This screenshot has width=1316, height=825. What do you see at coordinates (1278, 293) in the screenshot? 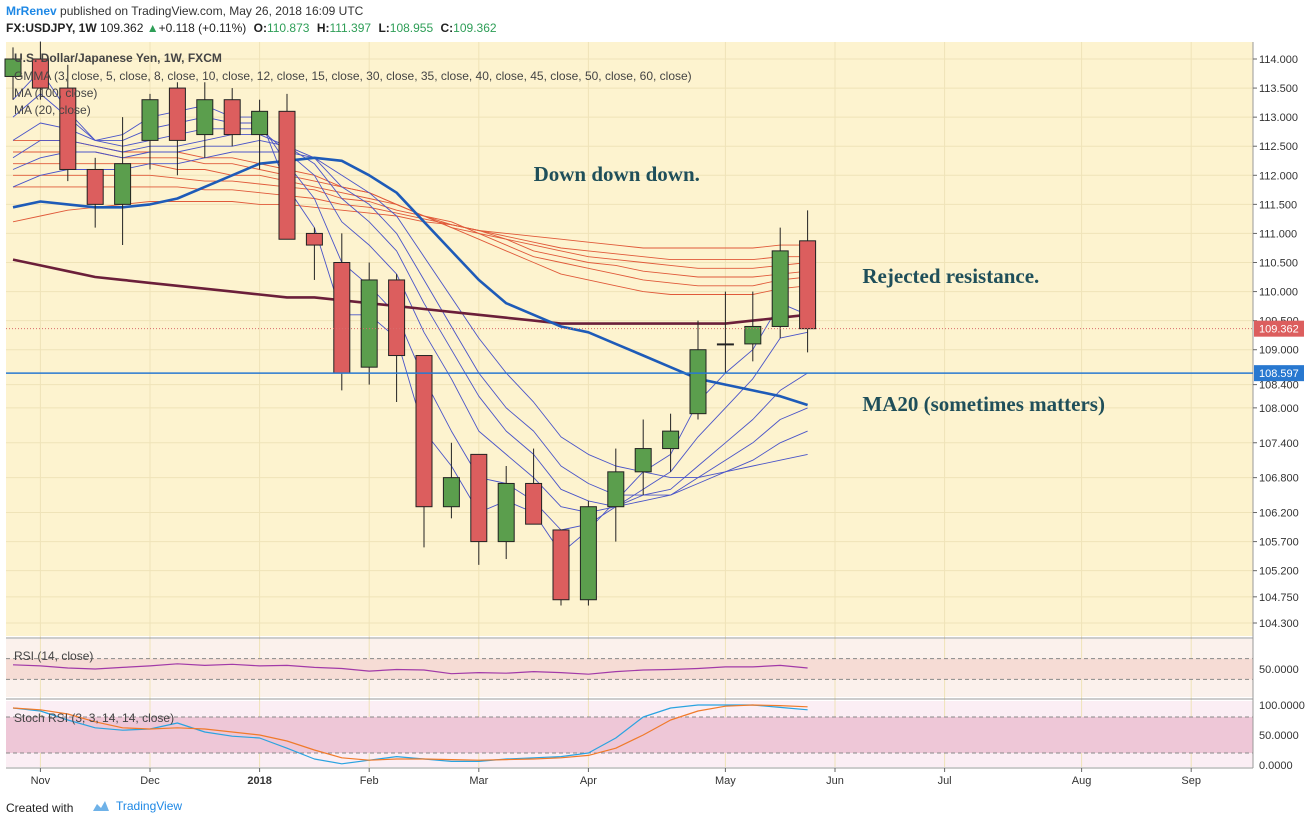
I see `price-tick-label: 110.000` at bounding box center [1278, 293].